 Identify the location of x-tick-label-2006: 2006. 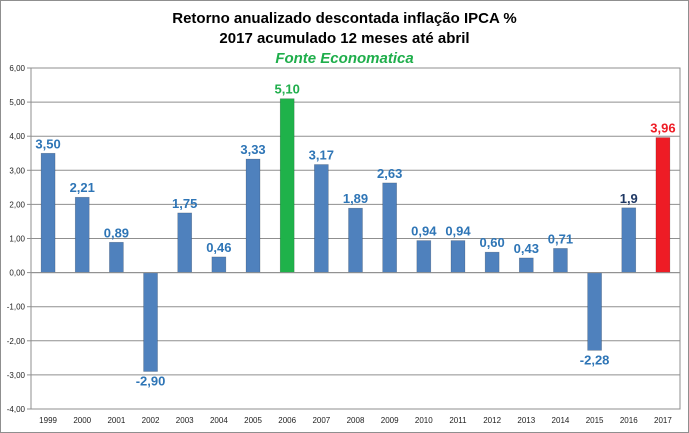
(287, 420).